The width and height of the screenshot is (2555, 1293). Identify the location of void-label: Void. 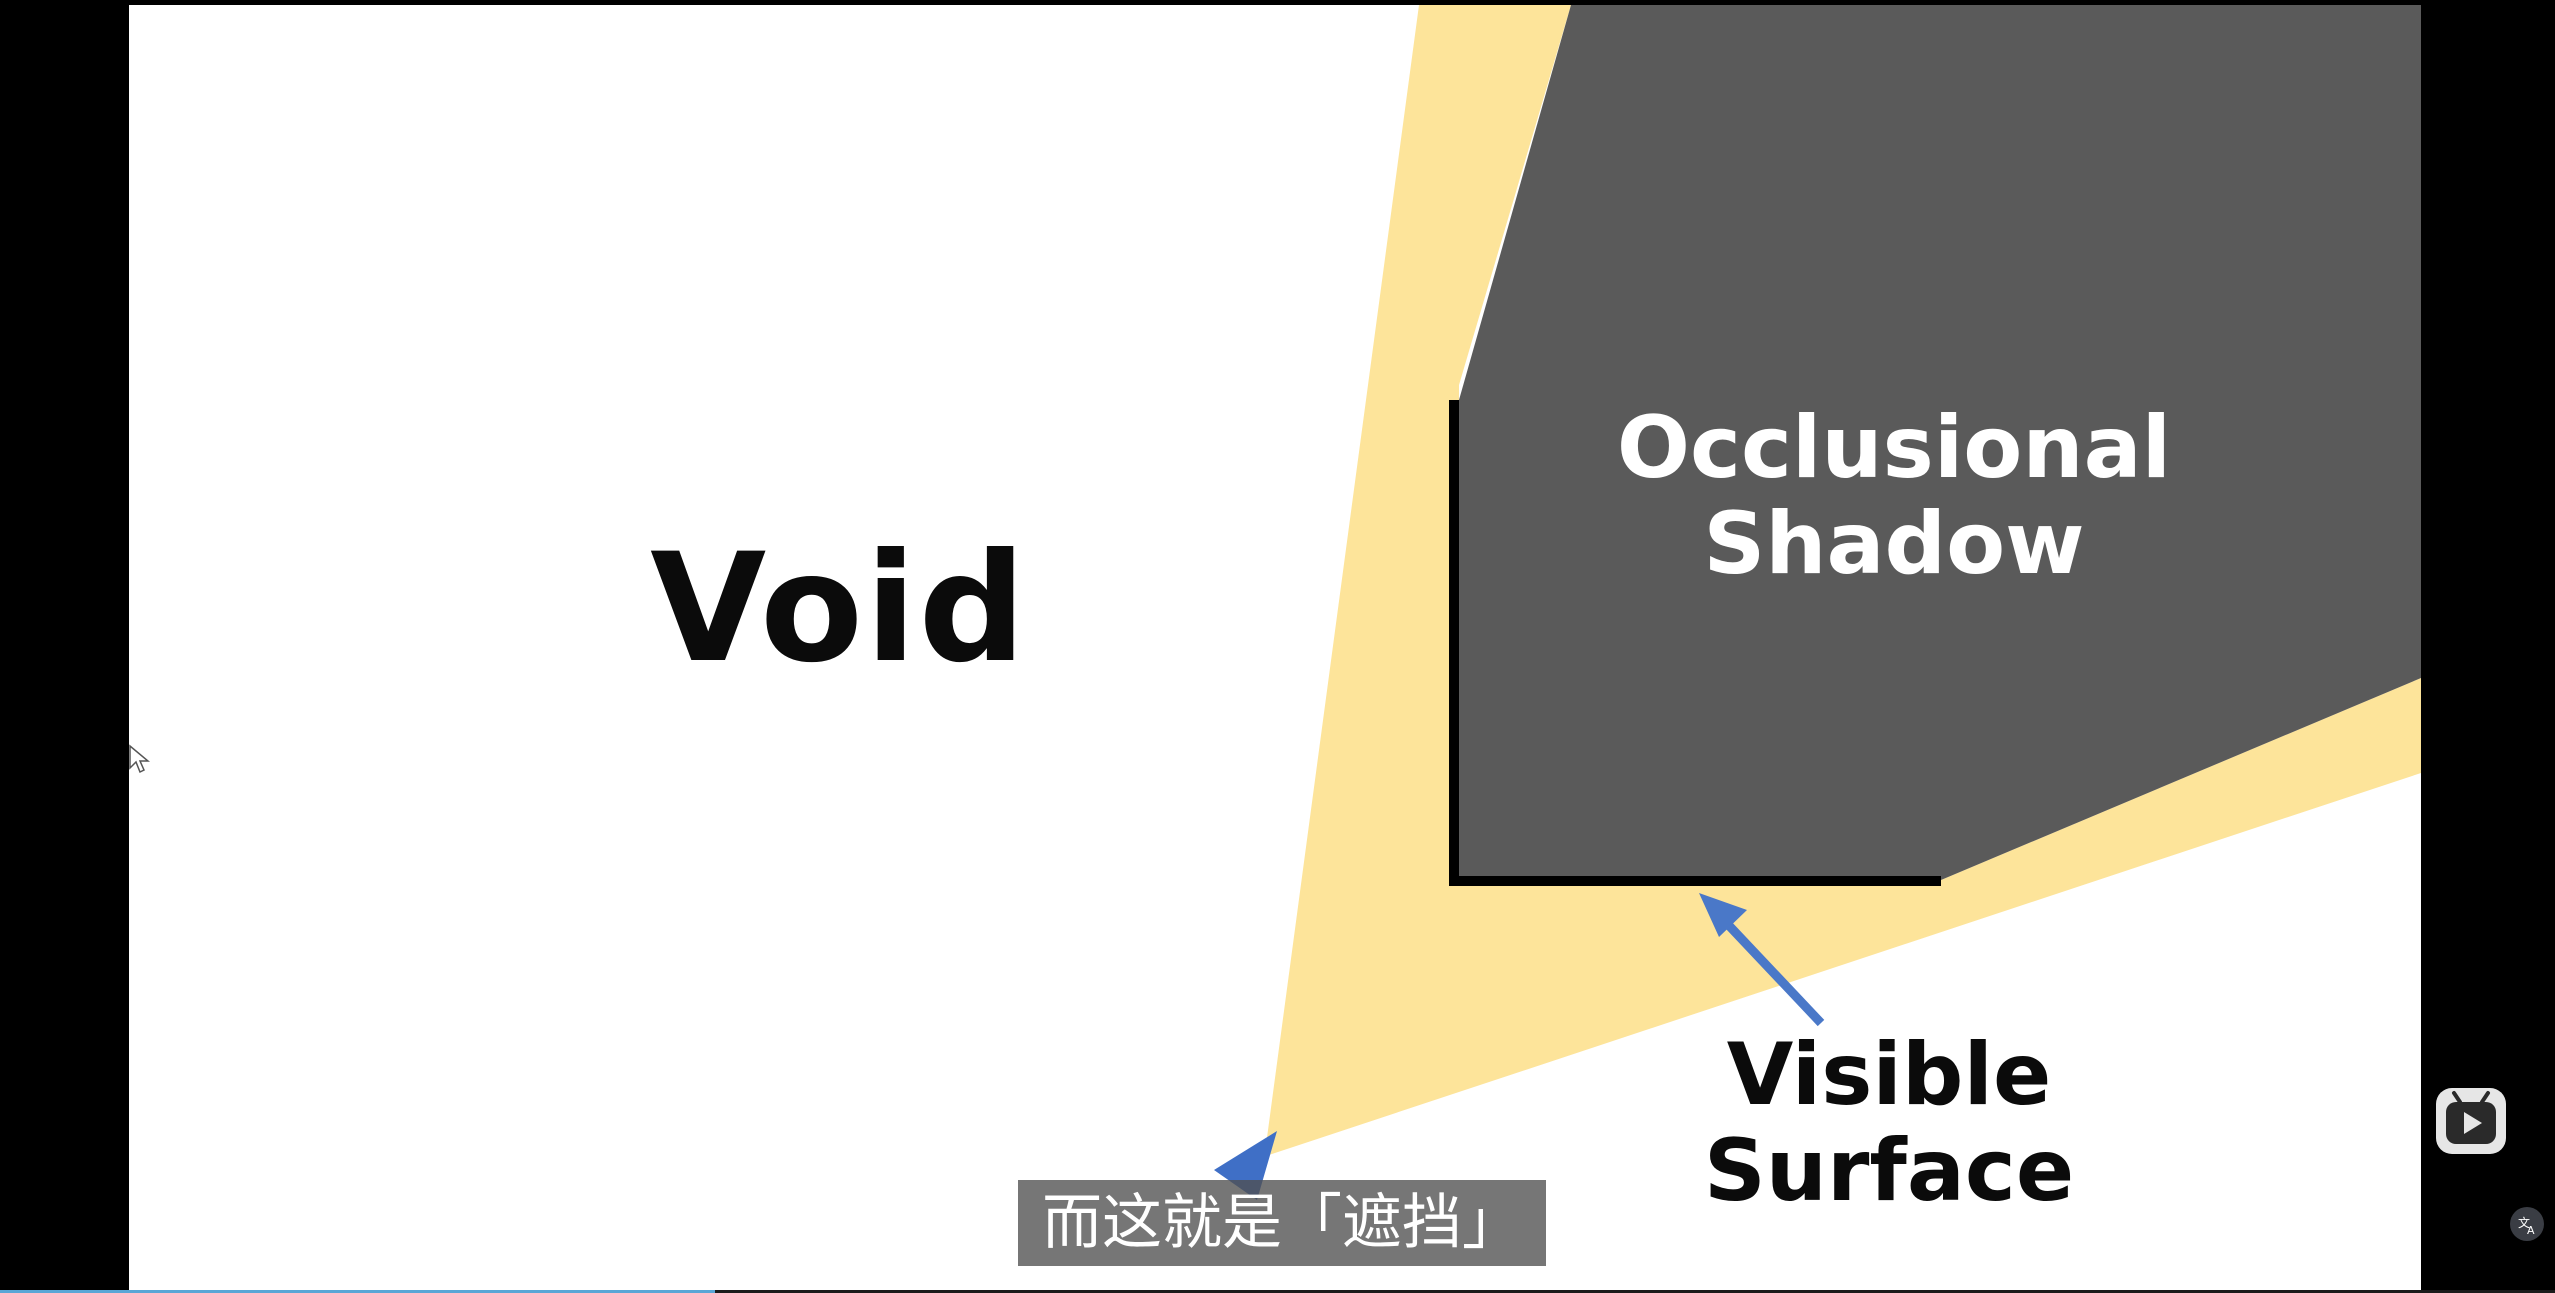
(839, 609).